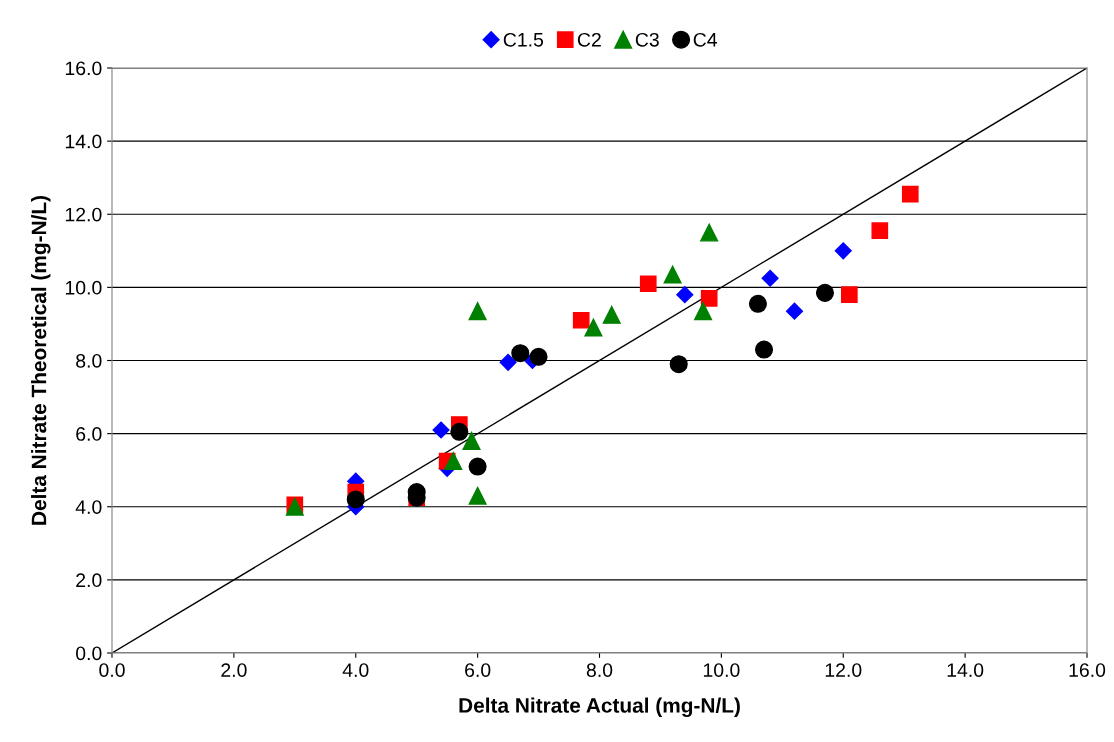 This screenshot has height=742, width=1114. I want to click on y-tick-label: 12.0, so click(83, 214).